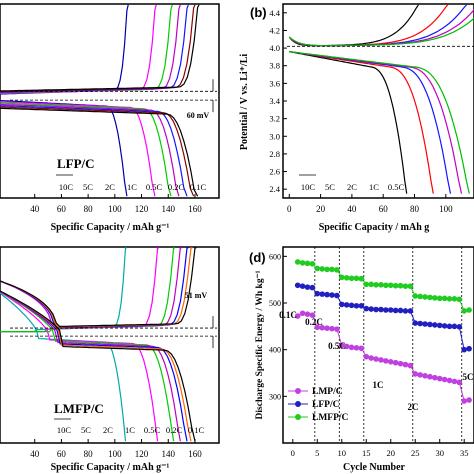 The height and width of the screenshot is (474, 474). Describe the element at coordinates (258, 12) in the screenshot. I see `panel-b-letter: (b)` at that location.